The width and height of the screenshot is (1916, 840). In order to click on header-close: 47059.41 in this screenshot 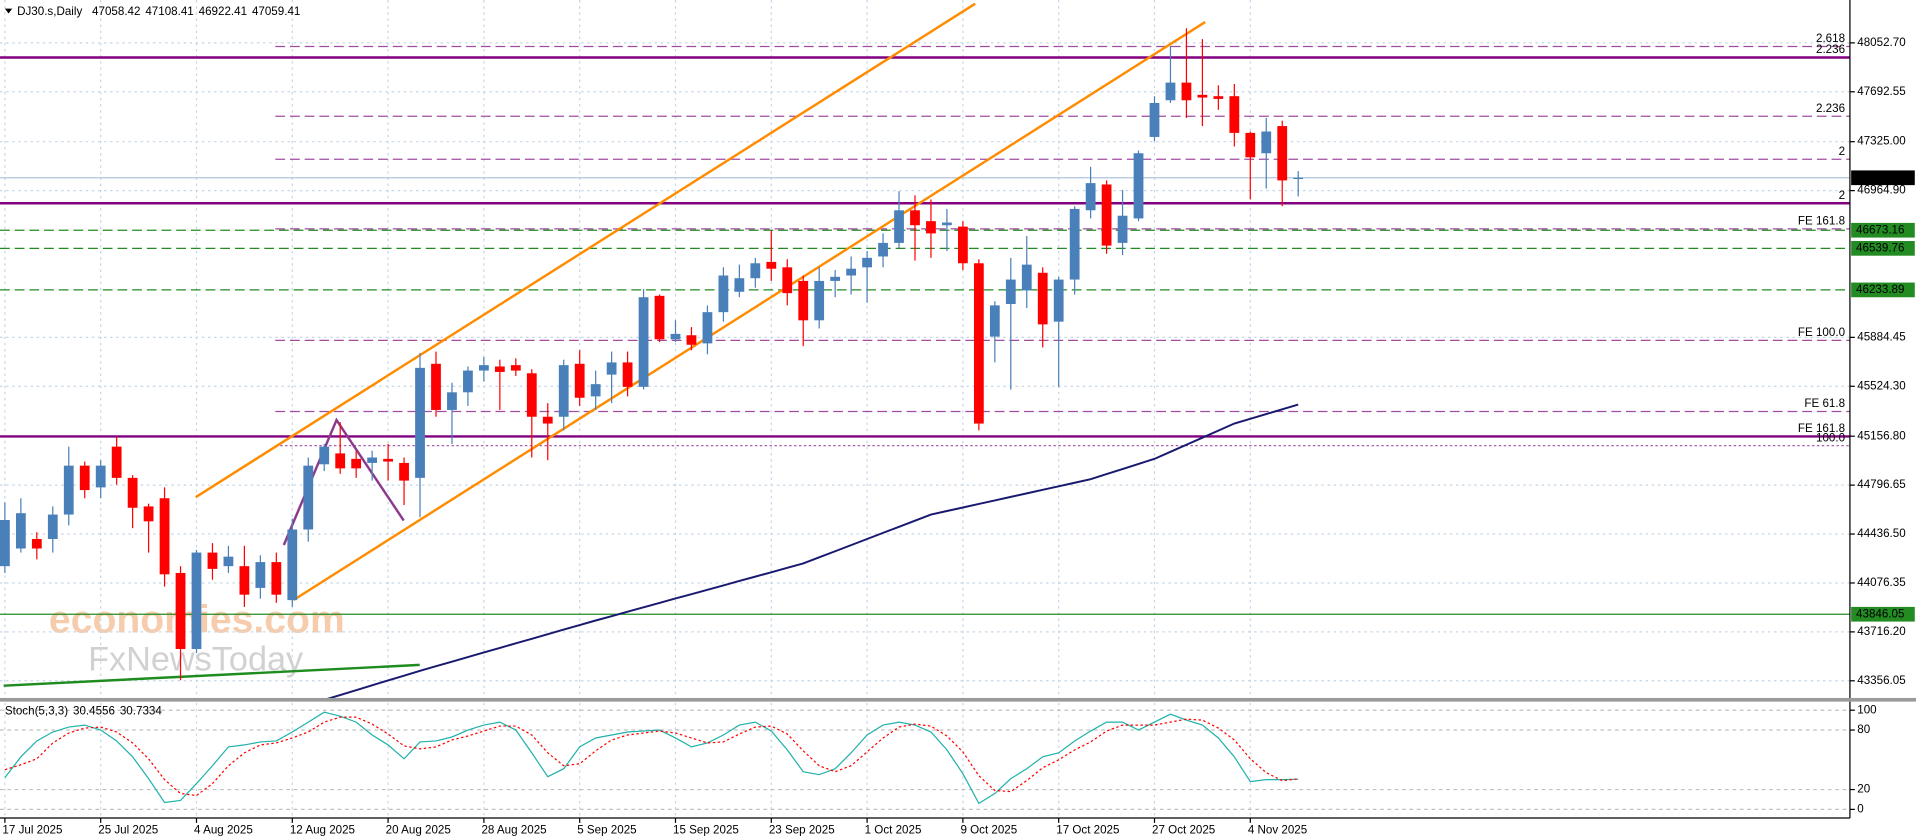, I will do `click(276, 11)`.